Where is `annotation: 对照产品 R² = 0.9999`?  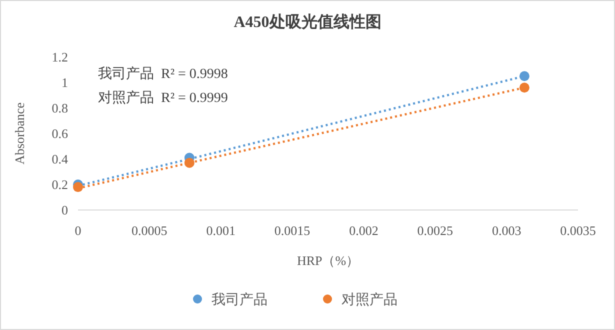 annotation: 对照产品 R² = 0.9999 is located at coordinates (163, 98).